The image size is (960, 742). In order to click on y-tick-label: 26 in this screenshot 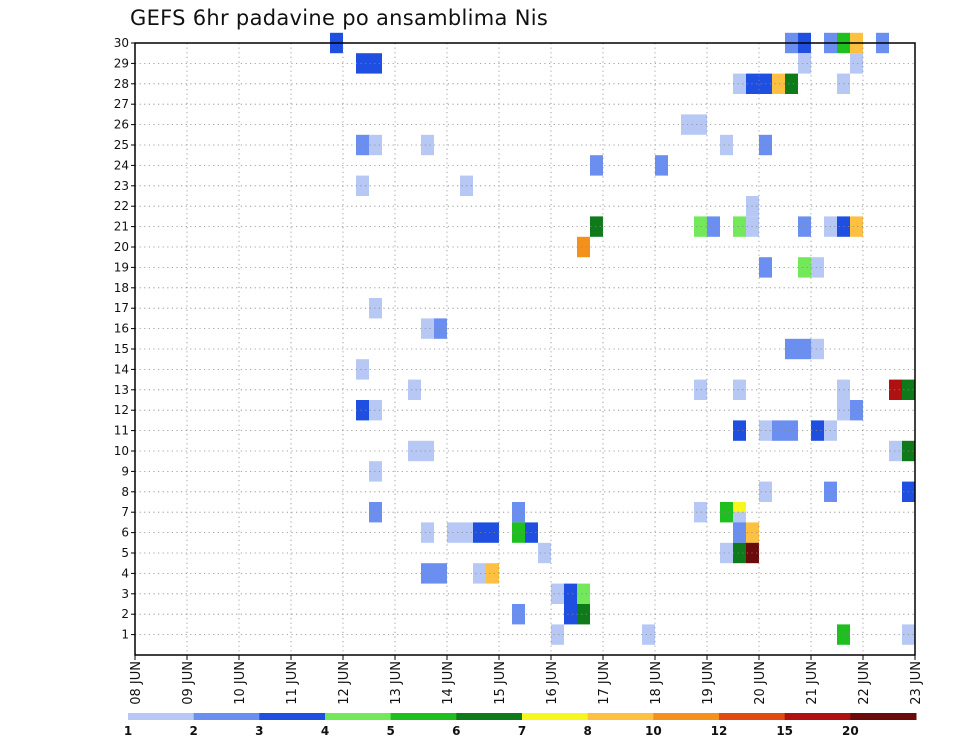, I will do `click(121, 125)`.